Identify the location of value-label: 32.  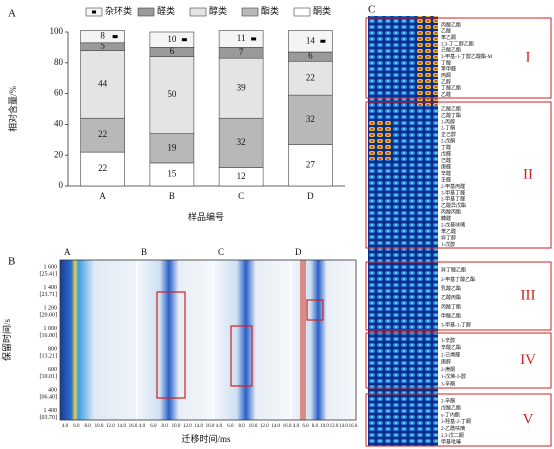
(241, 142).